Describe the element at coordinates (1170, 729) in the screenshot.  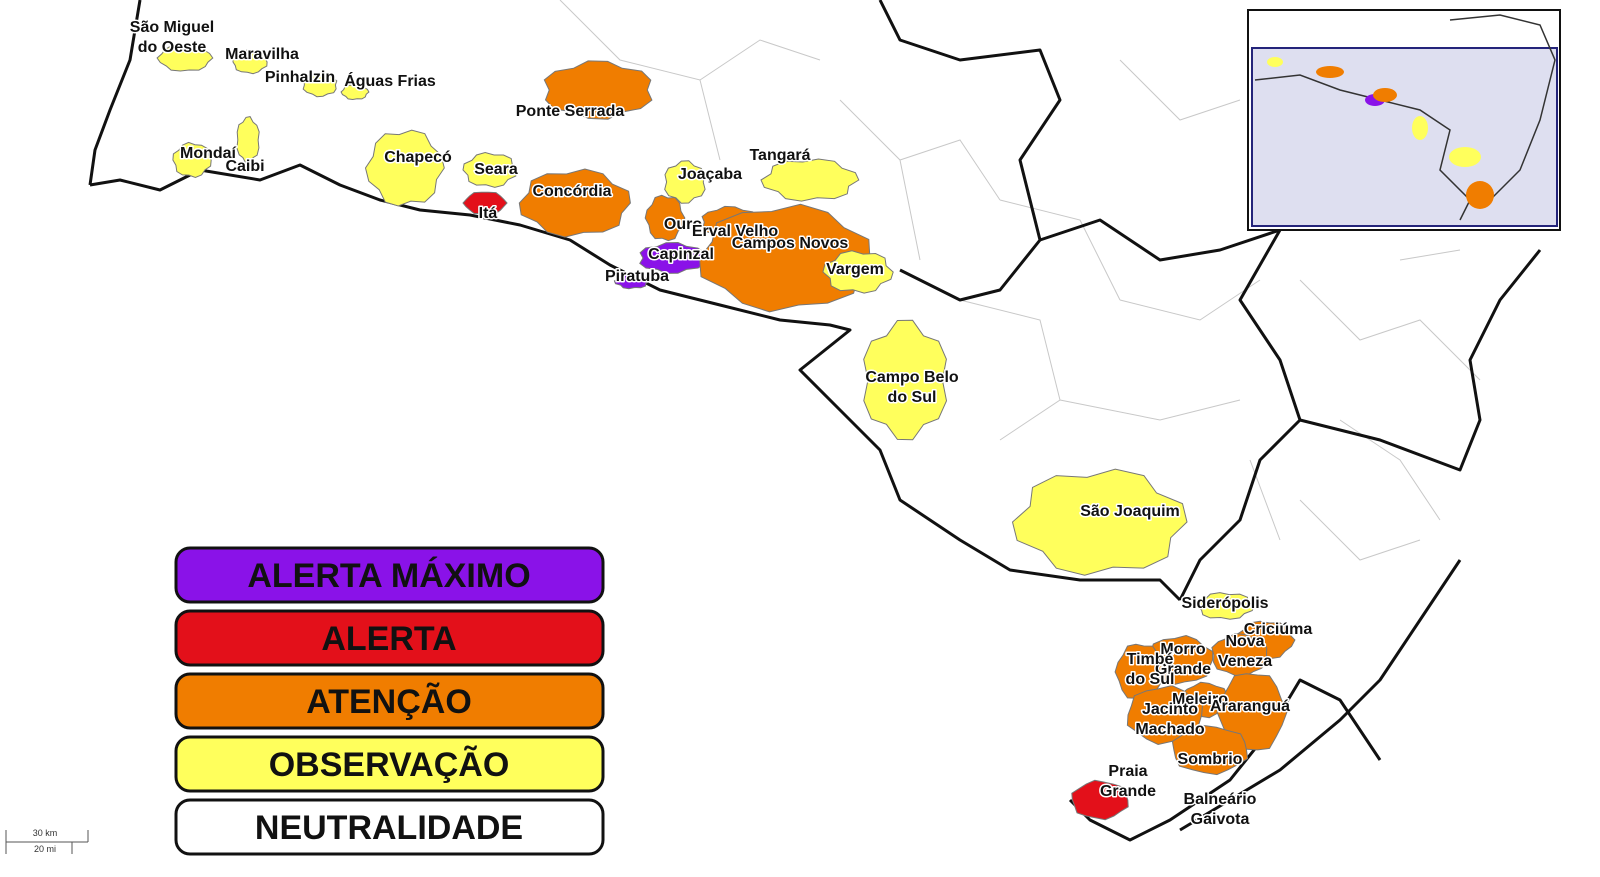
I see `municipality-label: Machado` at that location.